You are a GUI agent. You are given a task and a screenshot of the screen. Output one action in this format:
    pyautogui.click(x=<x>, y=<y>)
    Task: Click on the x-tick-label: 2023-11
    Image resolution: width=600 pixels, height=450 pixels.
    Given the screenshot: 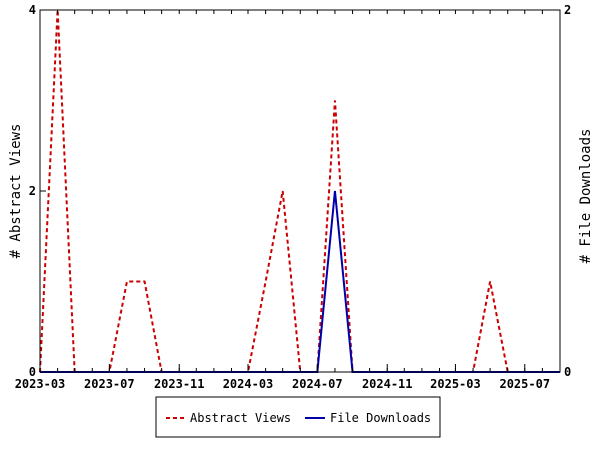 What is the action you would take?
    pyautogui.click(x=179, y=384)
    